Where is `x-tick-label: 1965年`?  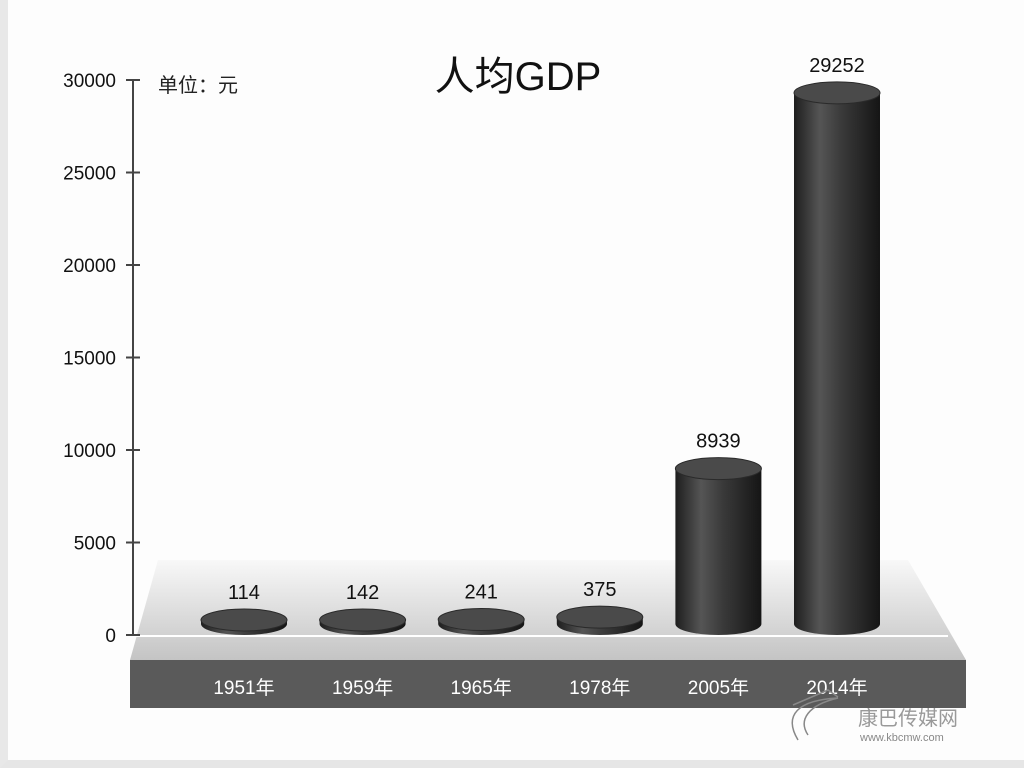 x-tick-label: 1965年 is located at coordinates (481, 688).